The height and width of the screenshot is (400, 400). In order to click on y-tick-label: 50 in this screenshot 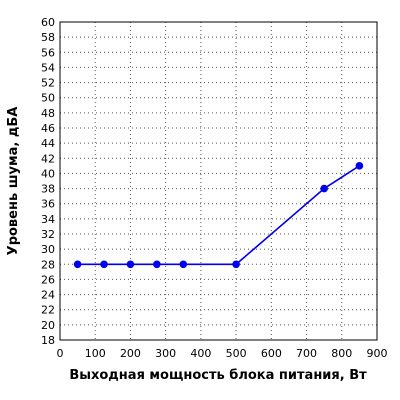, I will do `click(48, 98)`.